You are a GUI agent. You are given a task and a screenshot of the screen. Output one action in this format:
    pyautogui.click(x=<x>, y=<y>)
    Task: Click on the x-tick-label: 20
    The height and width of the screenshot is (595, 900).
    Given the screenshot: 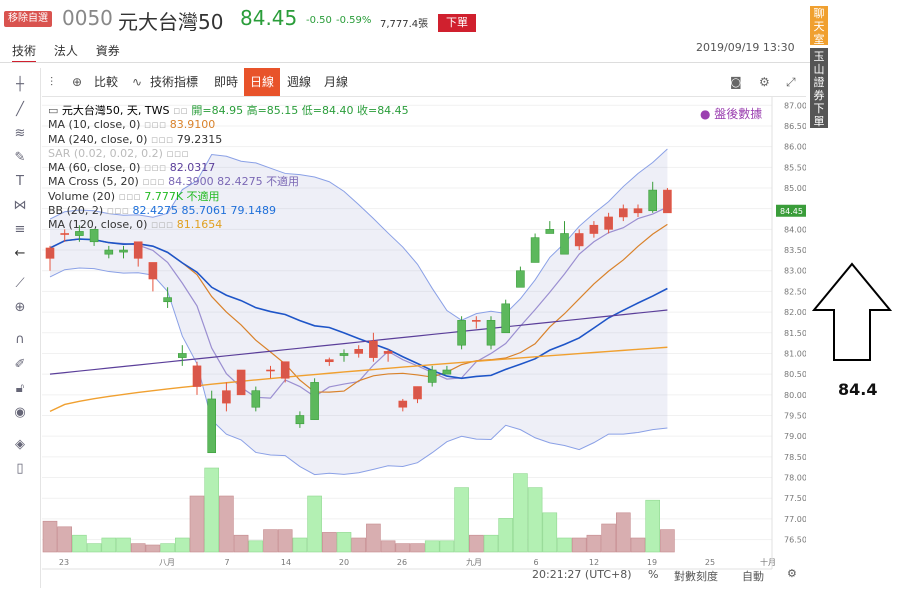 What is the action you would take?
    pyautogui.click(x=344, y=562)
    